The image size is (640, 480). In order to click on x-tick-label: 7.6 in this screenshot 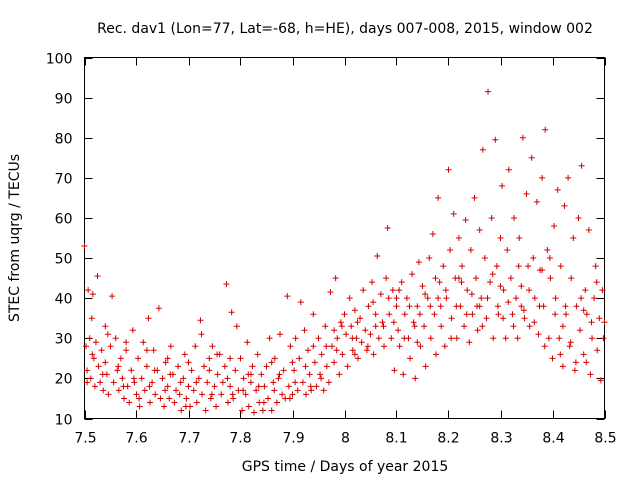, I will do `click(136, 439)`.